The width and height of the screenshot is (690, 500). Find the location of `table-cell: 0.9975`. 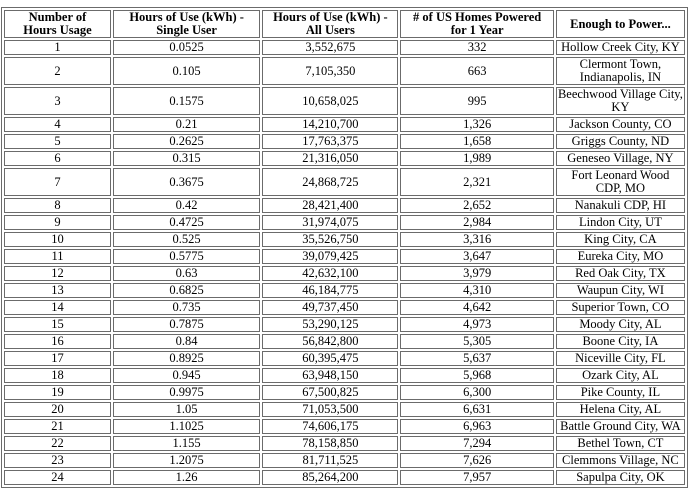

table-cell: 0.9975 is located at coordinates (186, 392).